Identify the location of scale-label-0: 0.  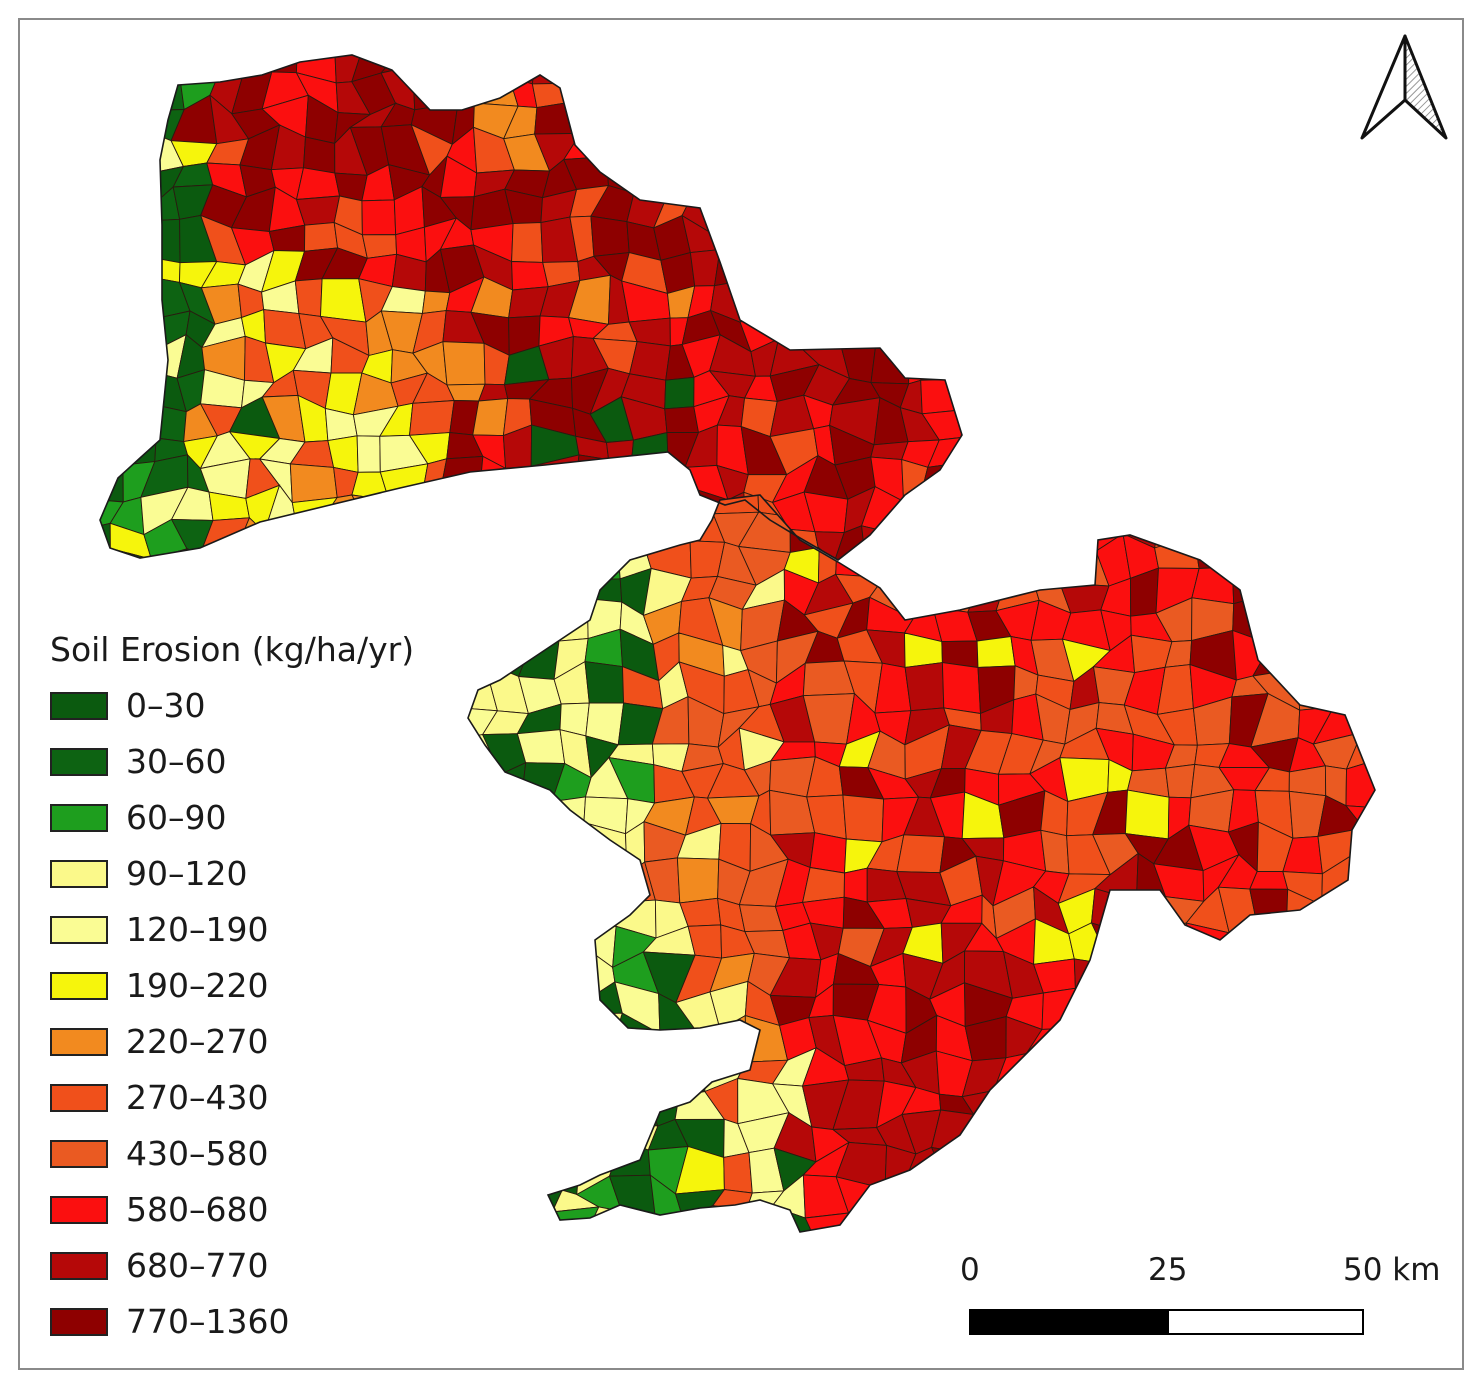
(970, 1270).